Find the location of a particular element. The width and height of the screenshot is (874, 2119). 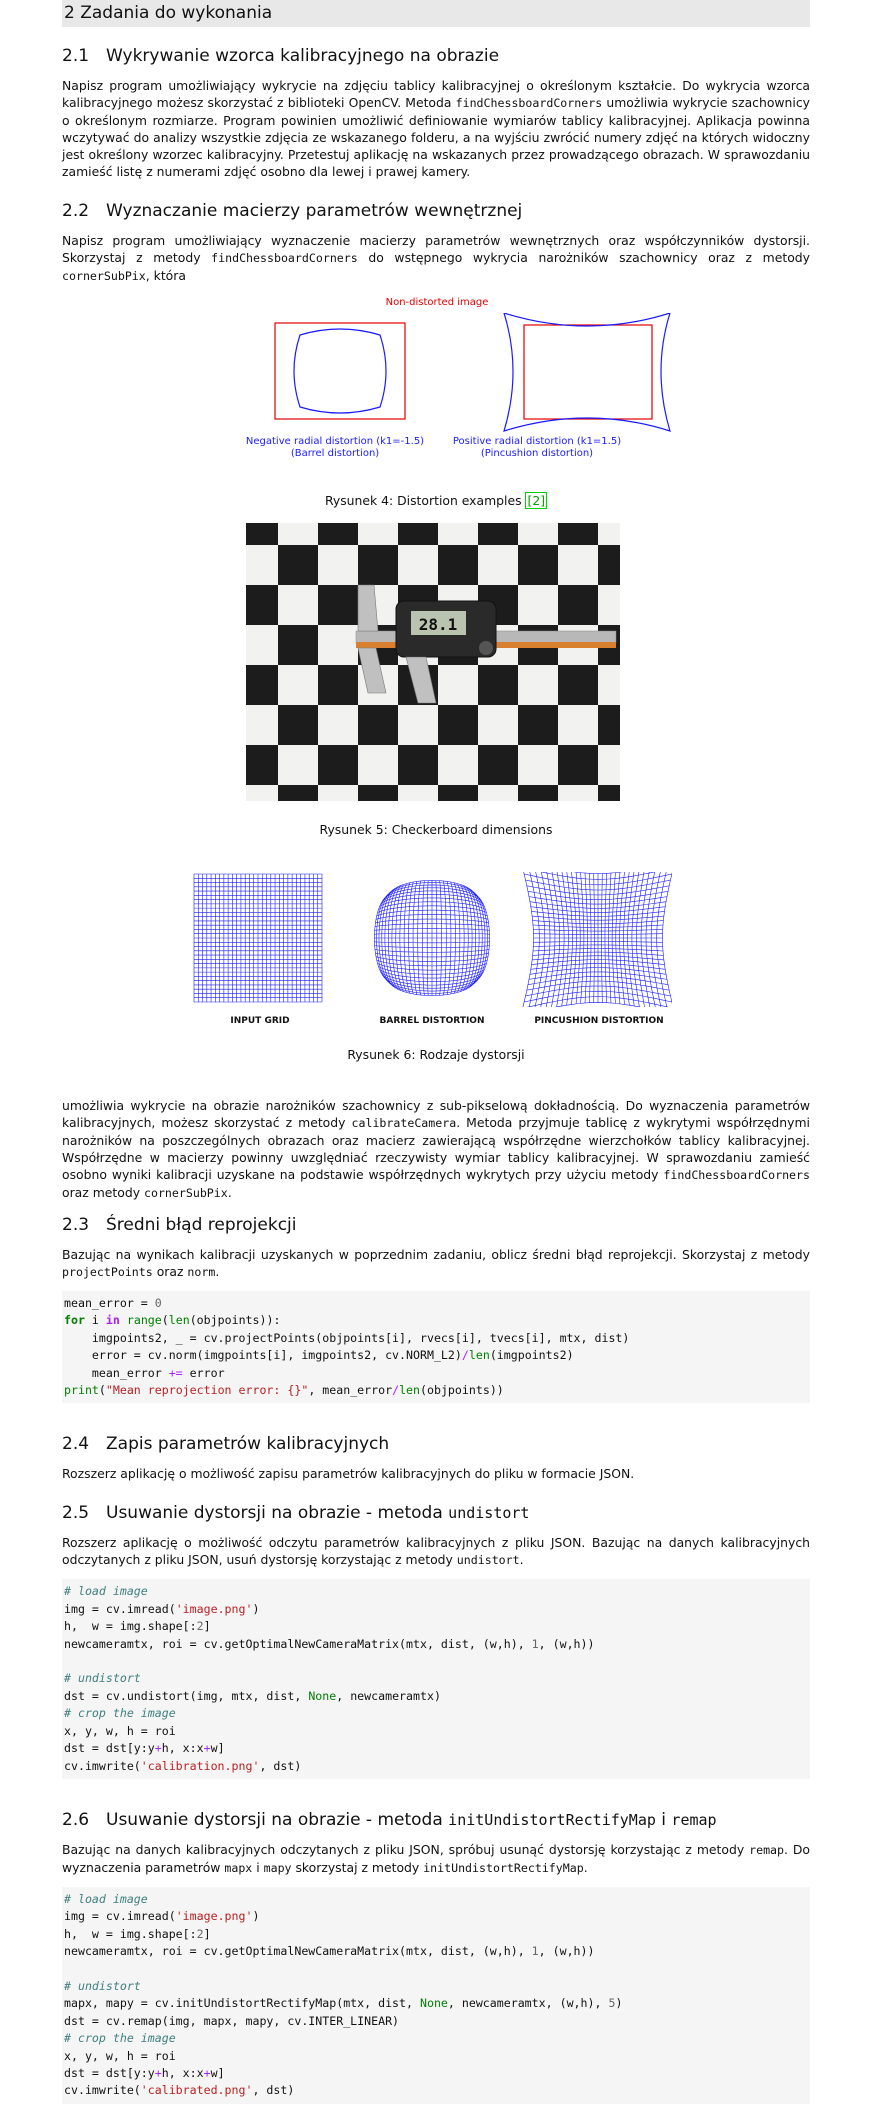

distortion-diagram is located at coordinates (472, 372).